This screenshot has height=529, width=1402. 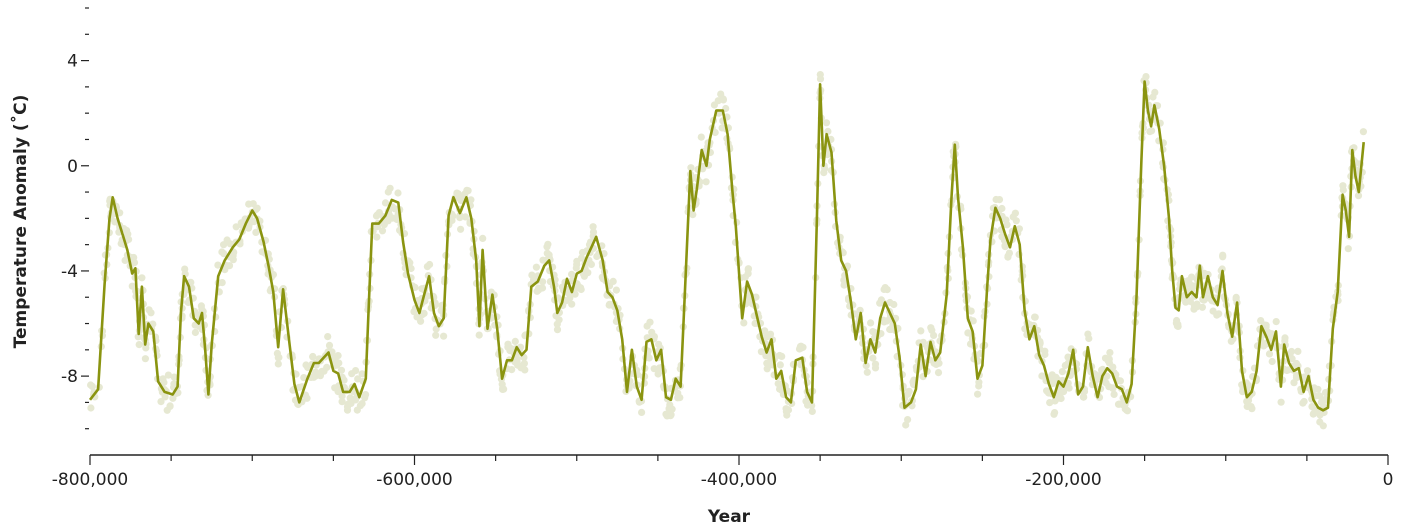 I want to click on y-tick-label: 4, so click(x=72, y=62).